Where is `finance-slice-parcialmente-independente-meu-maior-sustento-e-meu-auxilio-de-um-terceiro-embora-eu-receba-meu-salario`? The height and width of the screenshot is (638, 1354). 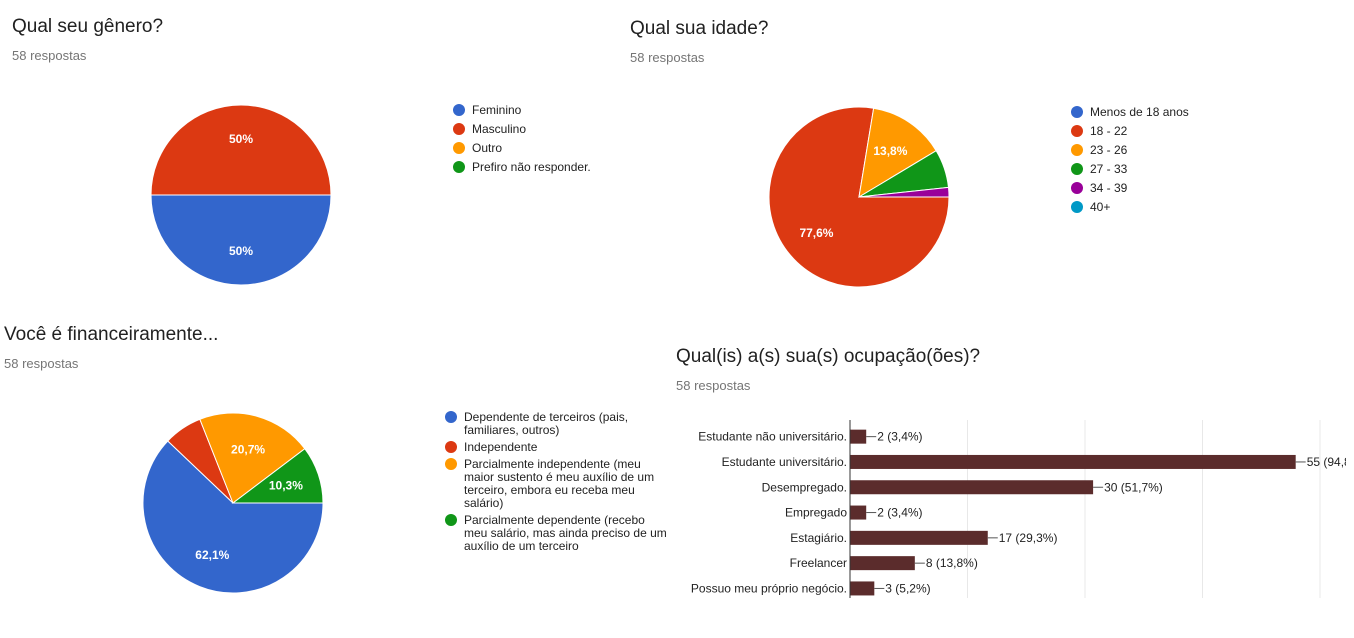 finance-slice-parcialmente-independente-meu-maior-sustento-e-meu-auxilio-de-um-terceiro-embora-eu-receba-meu-salario is located at coordinates (252, 458).